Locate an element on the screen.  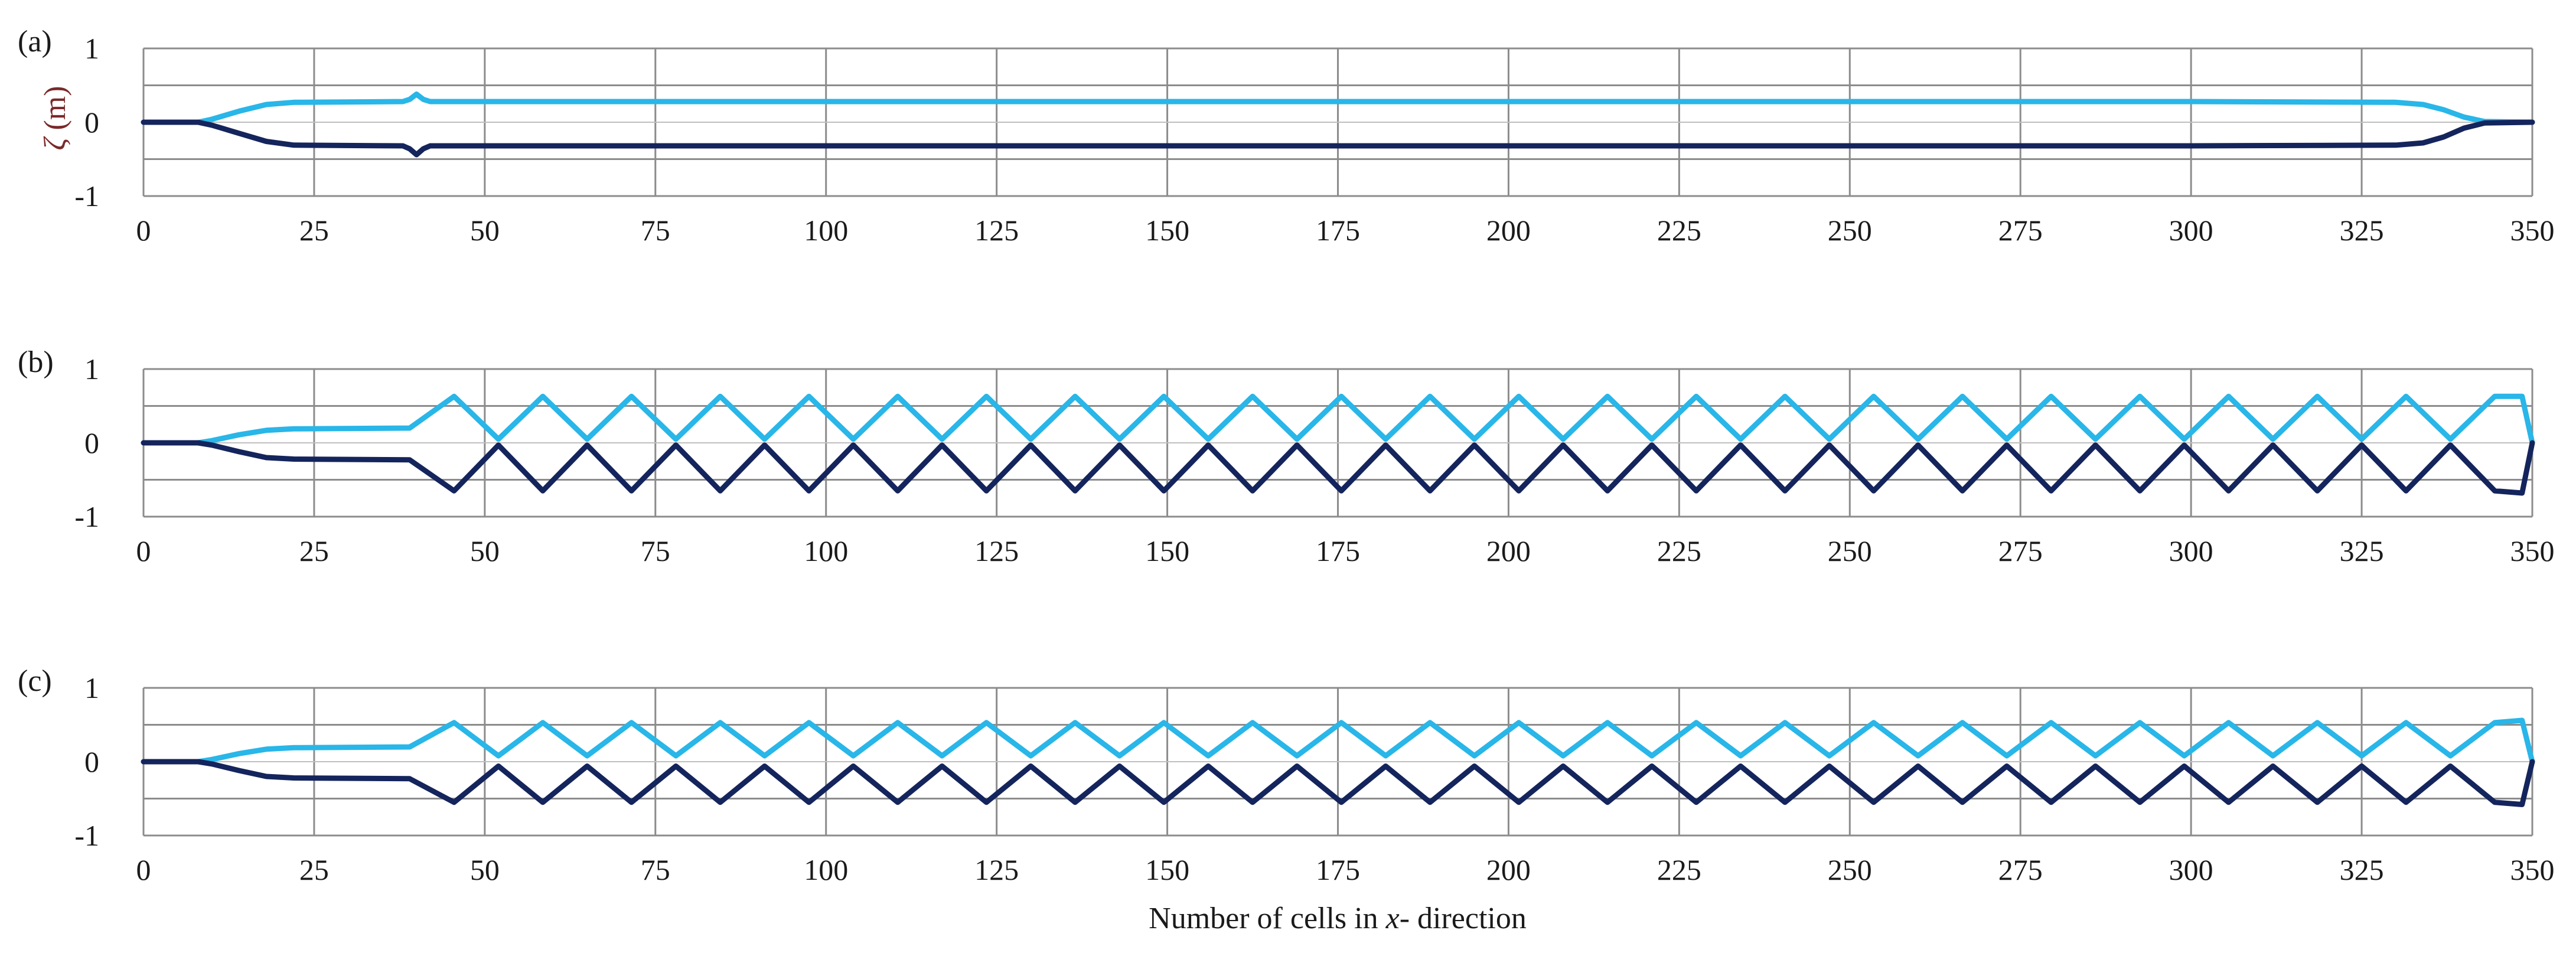
y-axis-title: ζ (m) is located at coordinates (55, 118).